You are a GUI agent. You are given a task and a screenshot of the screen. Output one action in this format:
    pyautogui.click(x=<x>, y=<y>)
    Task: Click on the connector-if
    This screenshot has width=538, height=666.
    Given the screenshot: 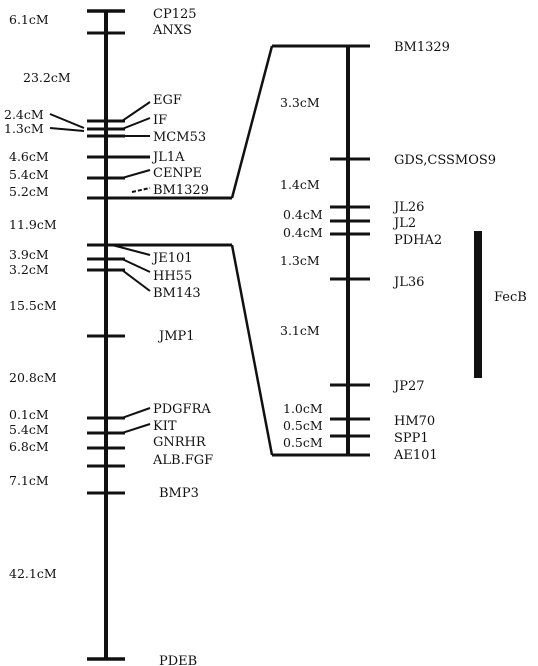 What is the action you would take?
    pyautogui.click(x=136, y=123)
    